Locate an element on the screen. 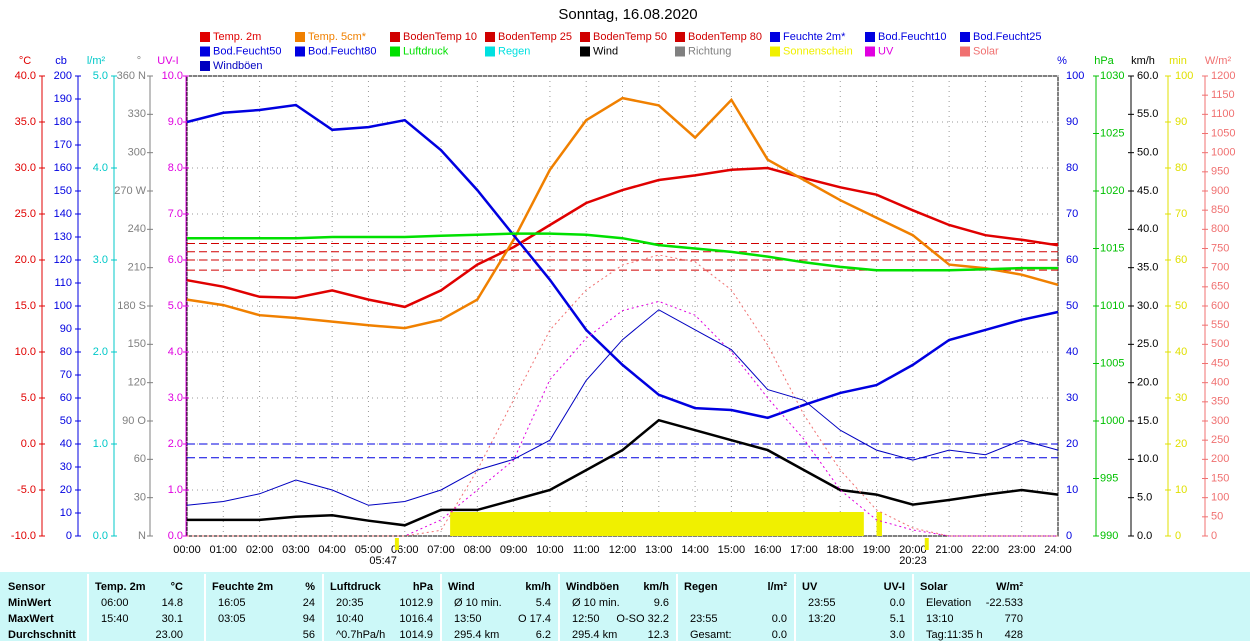 Image resolution: width=1250 pixels, height=641 pixels. section-unit: l/m² is located at coordinates (777, 587).